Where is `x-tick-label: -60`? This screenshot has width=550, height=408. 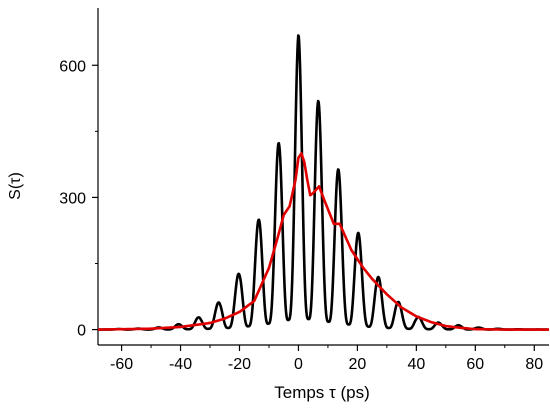
x-tick-label: -60 is located at coordinates (121, 364).